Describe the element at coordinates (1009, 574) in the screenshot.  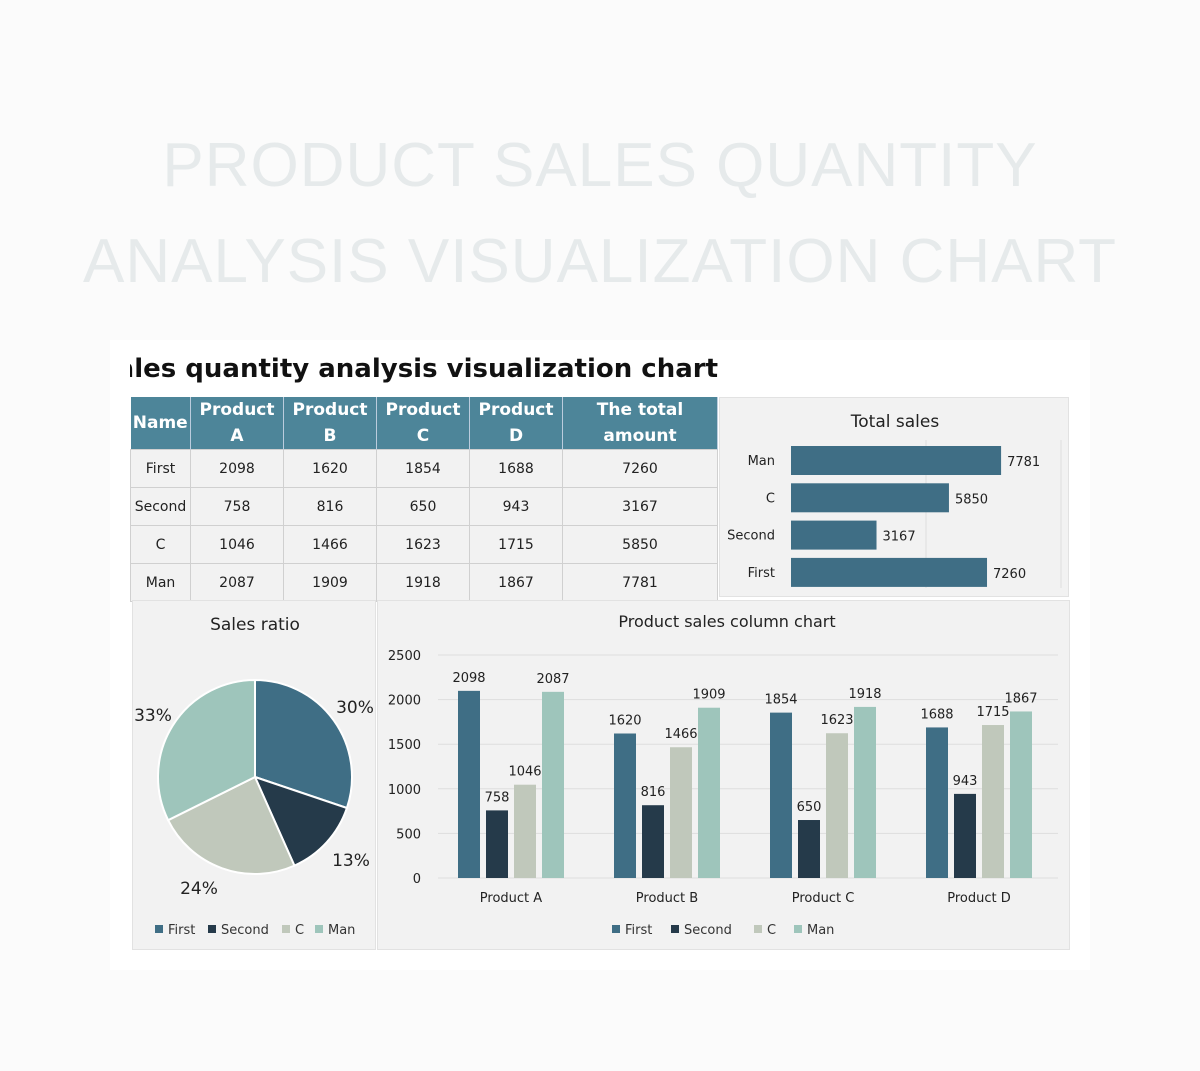
I see `data-label: 7260` at that location.